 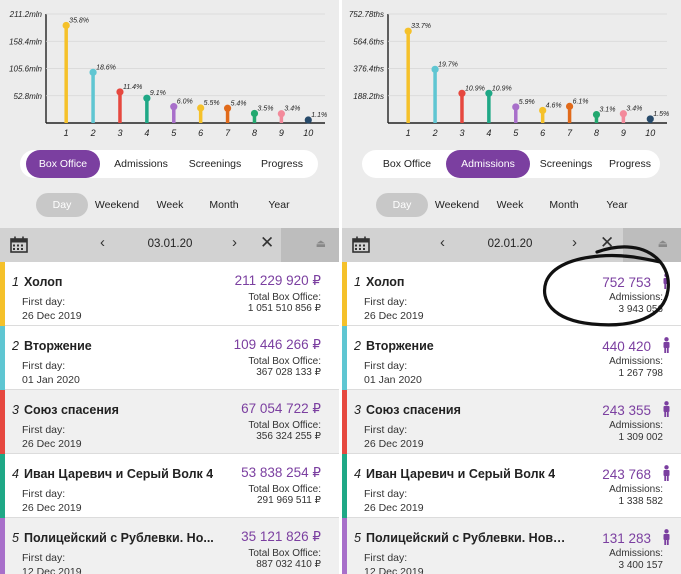 What do you see at coordinates (634, 109) in the screenshot?
I see `data-label: 3.4%` at bounding box center [634, 109].